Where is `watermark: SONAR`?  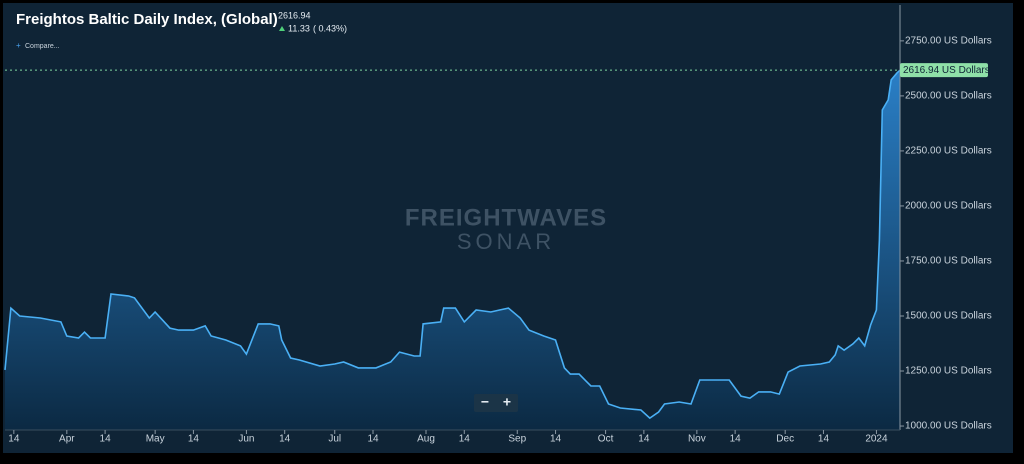
watermark: SONAR is located at coordinates (506, 241).